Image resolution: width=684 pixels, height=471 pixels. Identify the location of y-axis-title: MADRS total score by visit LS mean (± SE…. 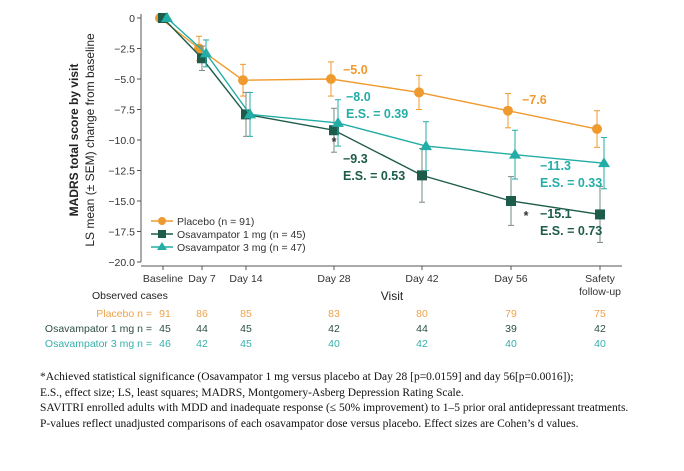
(82, 140).